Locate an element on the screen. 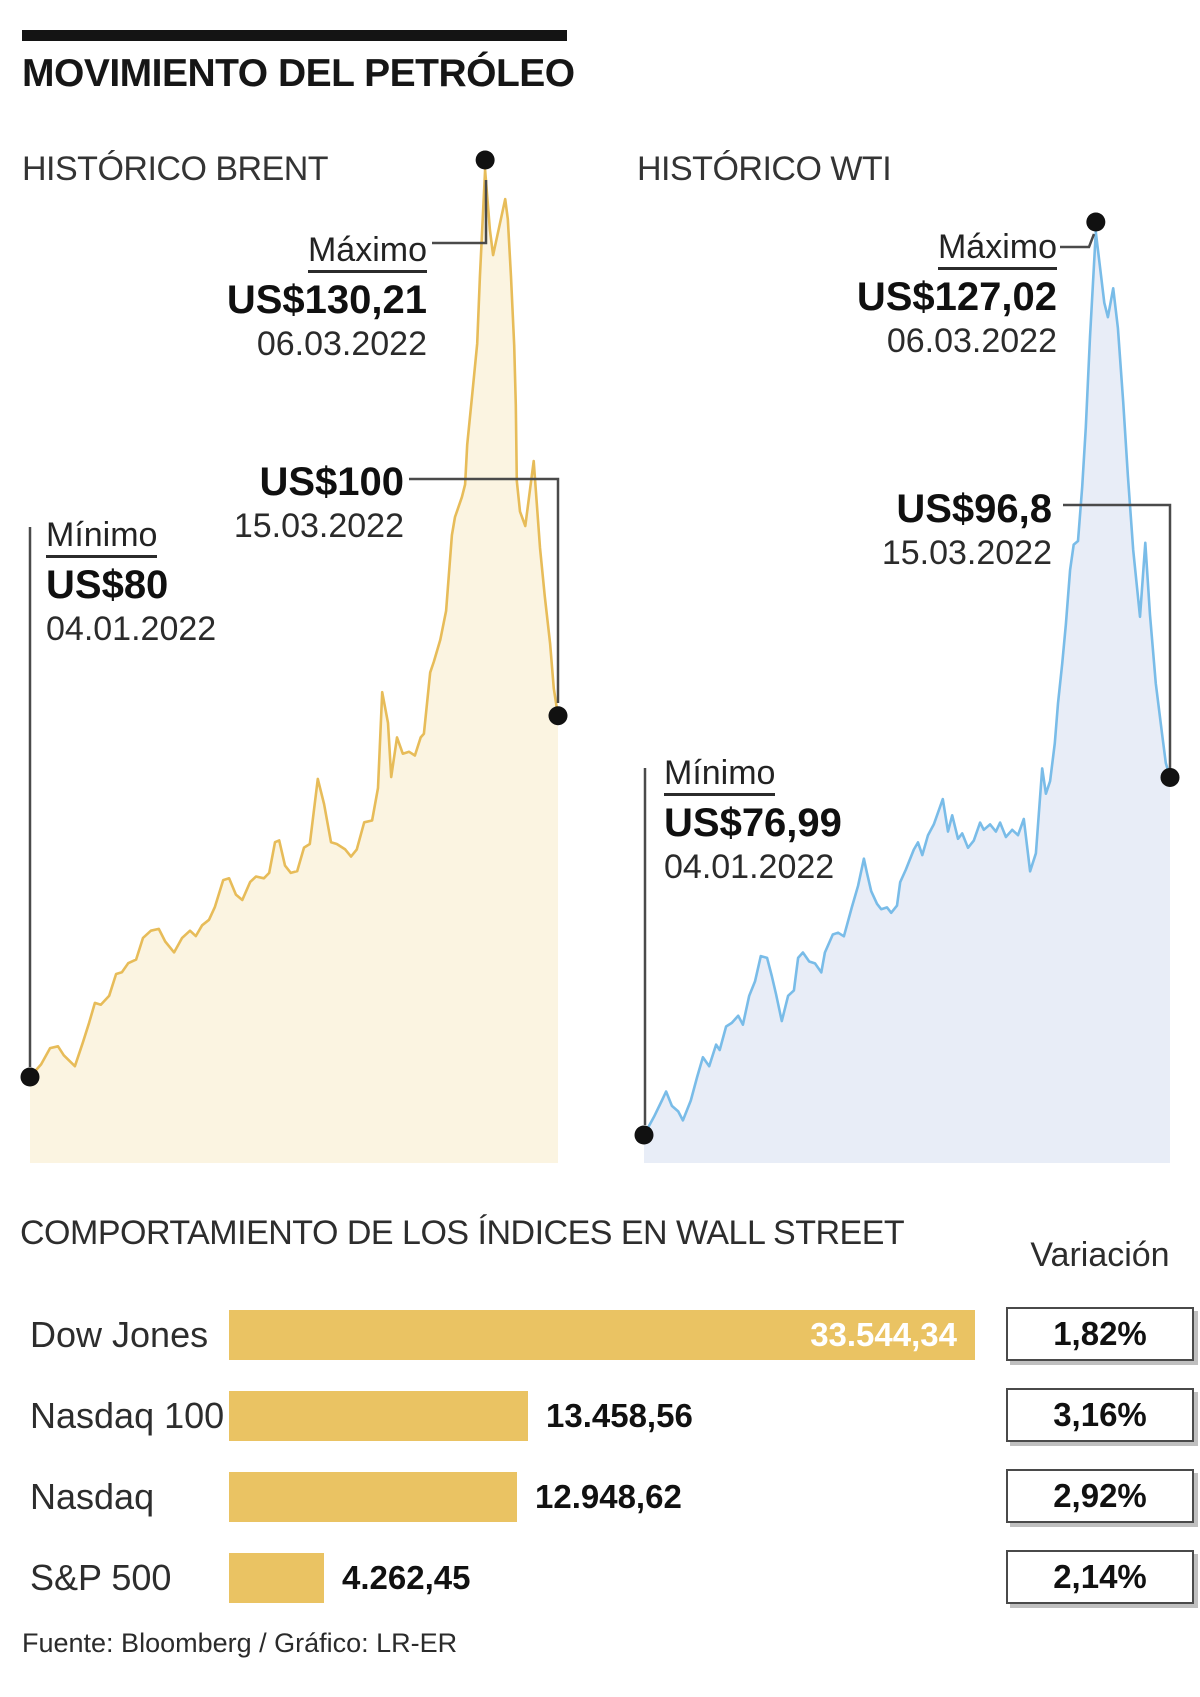  brent-min-date: 04.01.2022 is located at coordinates (131, 629).